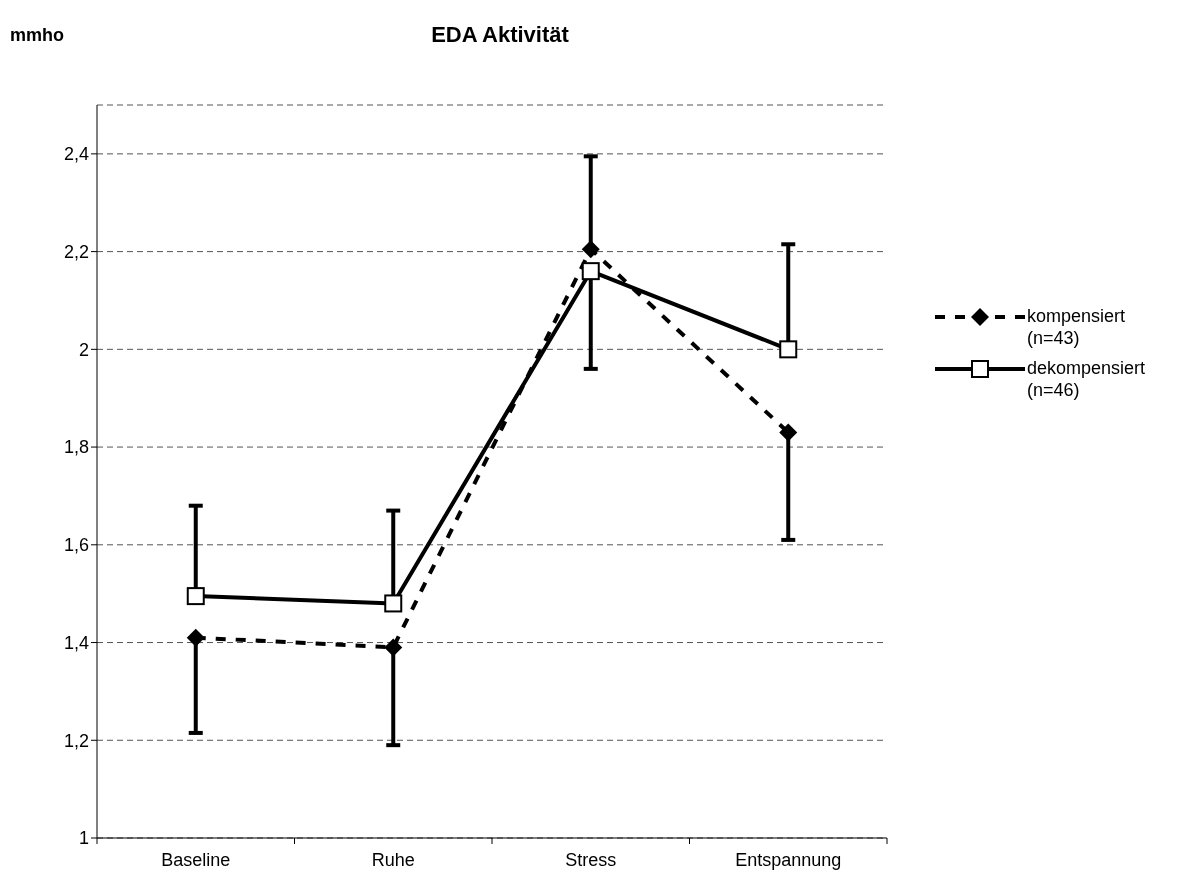 This screenshot has height=886, width=1199. What do you see at coordinates (393, 860) in the screenshot?
I see `x-tick-label: Ruhe` at bounding box center [393, 860].